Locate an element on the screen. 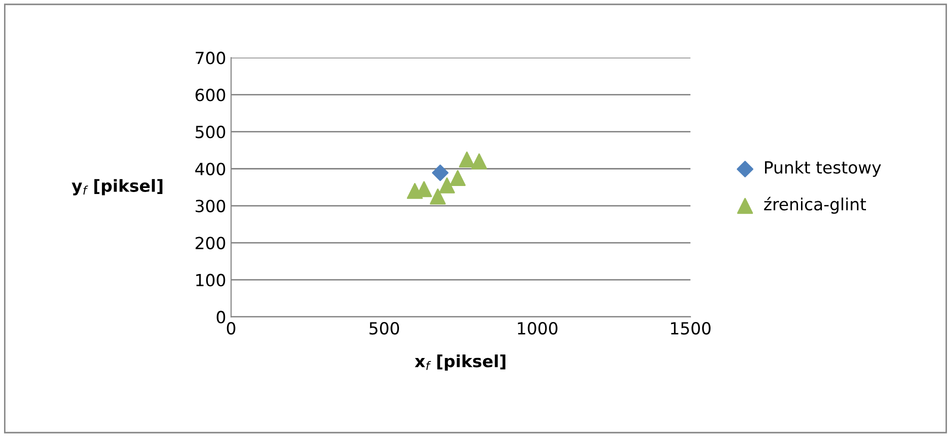 This screenshot has width=951, height=437. y-tick-label: 200 is located at coordinates (211, 243).